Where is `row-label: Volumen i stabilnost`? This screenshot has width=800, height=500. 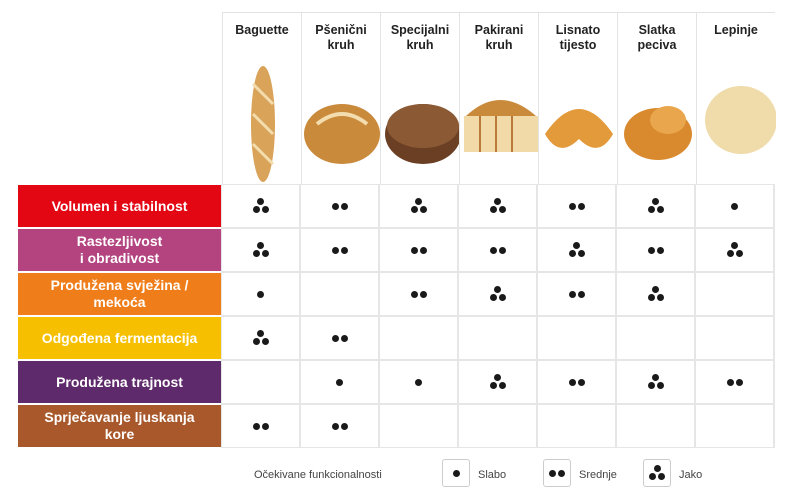
row-label: Volumen i stabilnost is located at coordinates (119, 206).